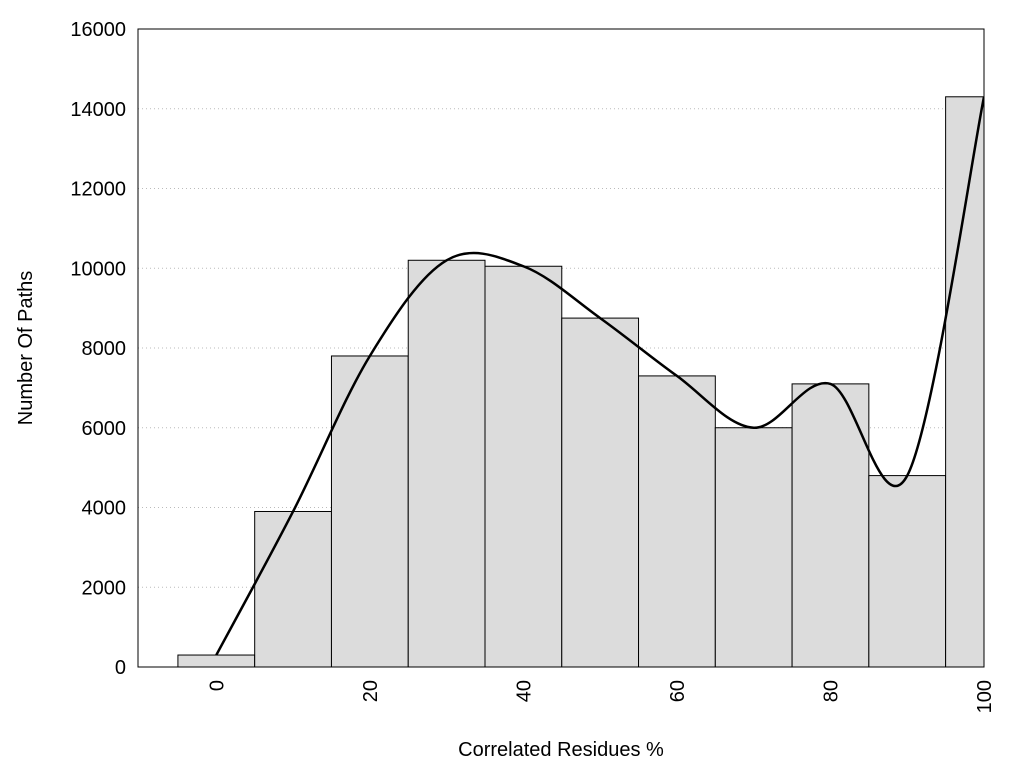 Image resolution: width=1024 pixels, height=768 pixels. Describe the element at coordinates (371, 691) in the screenshot. I see `x-tick-label: 20` at that location.